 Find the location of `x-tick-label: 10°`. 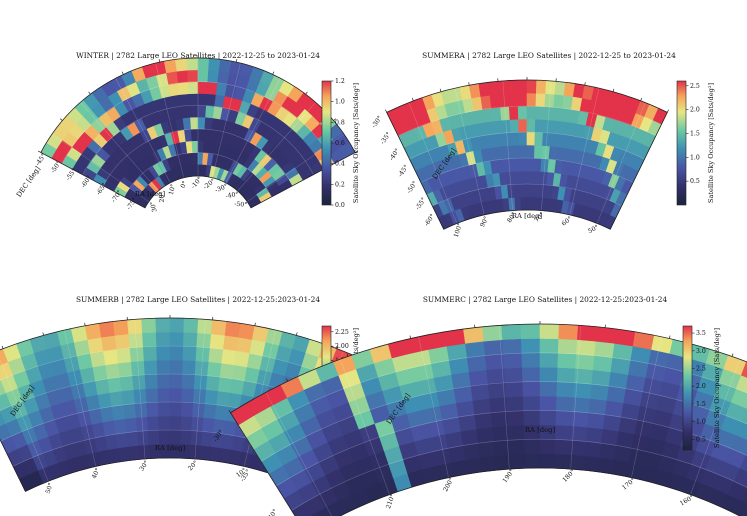

x-tick-label: 10° is located at coordinates (172, 189).